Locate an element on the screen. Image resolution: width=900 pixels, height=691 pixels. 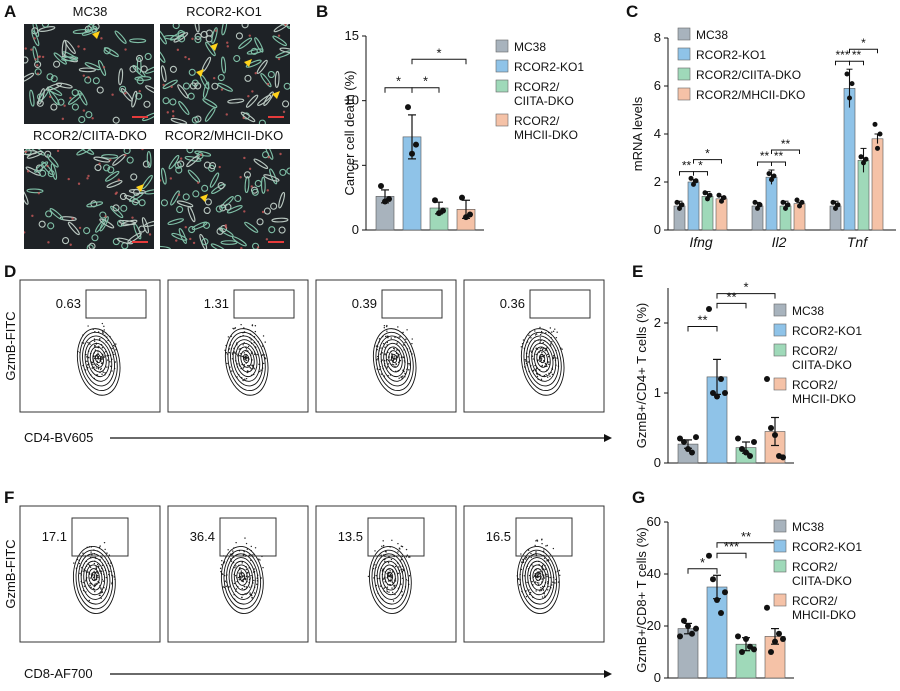
bar is located at coordinates (877, 184).